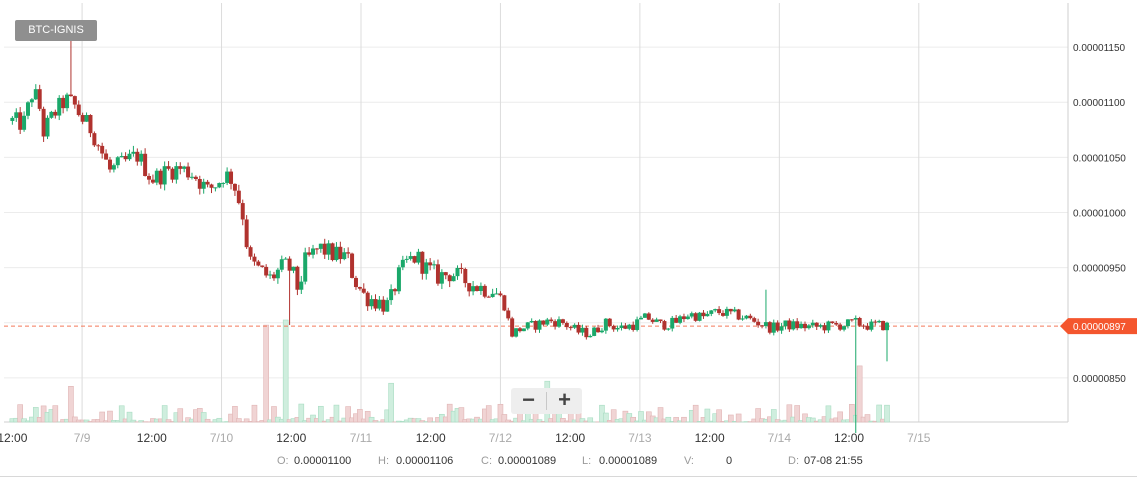  I want to click on x-tick-label: 7/11, so click(361, 438).